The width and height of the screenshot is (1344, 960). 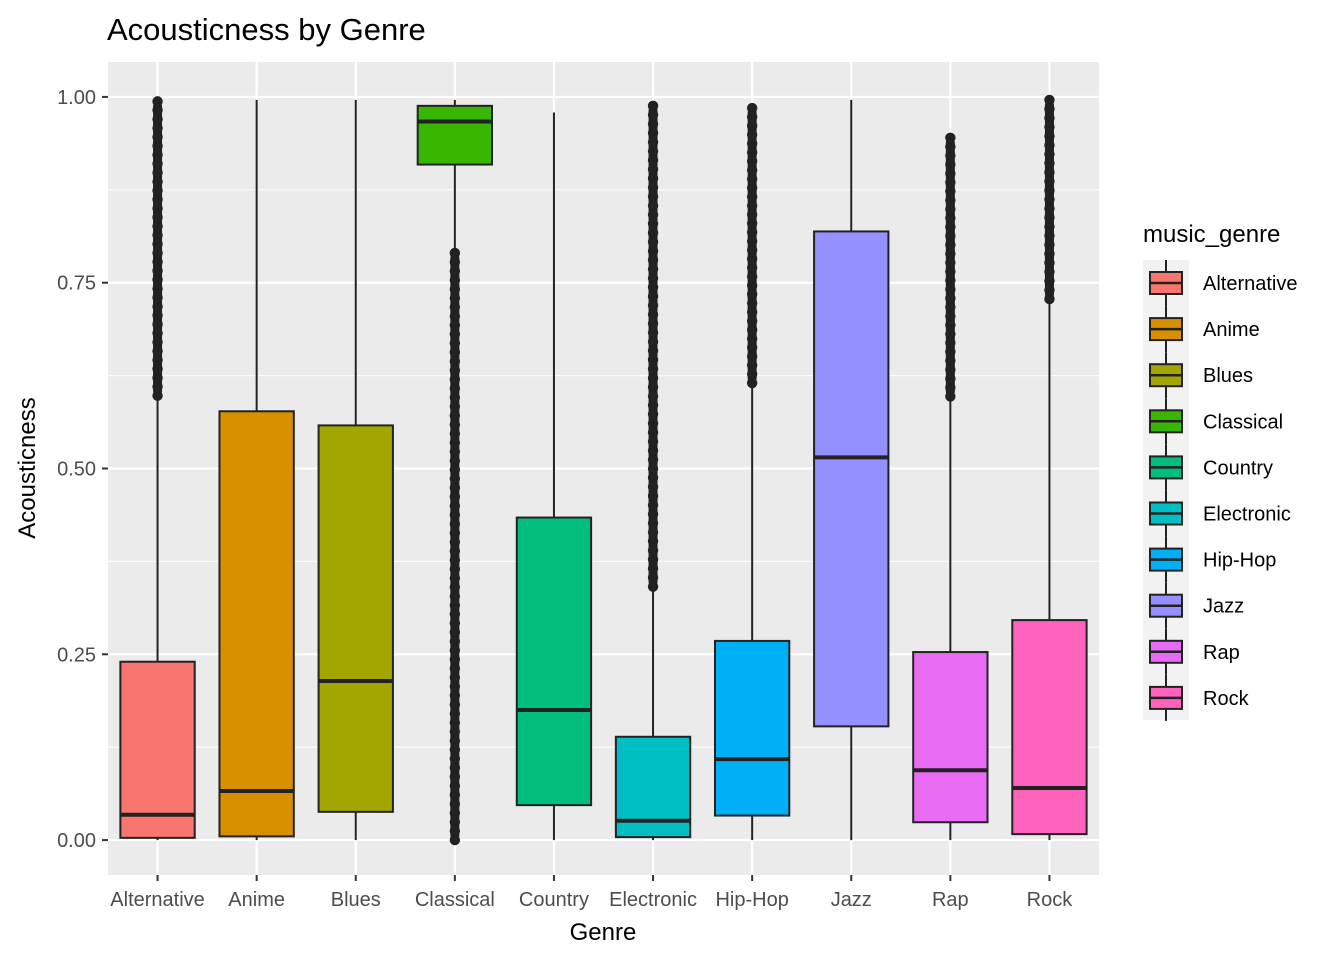 What do you see at coordinates (1238, 468) in the screenshot?
I see `legend-label: Country` at bounding box center [1238, 468].